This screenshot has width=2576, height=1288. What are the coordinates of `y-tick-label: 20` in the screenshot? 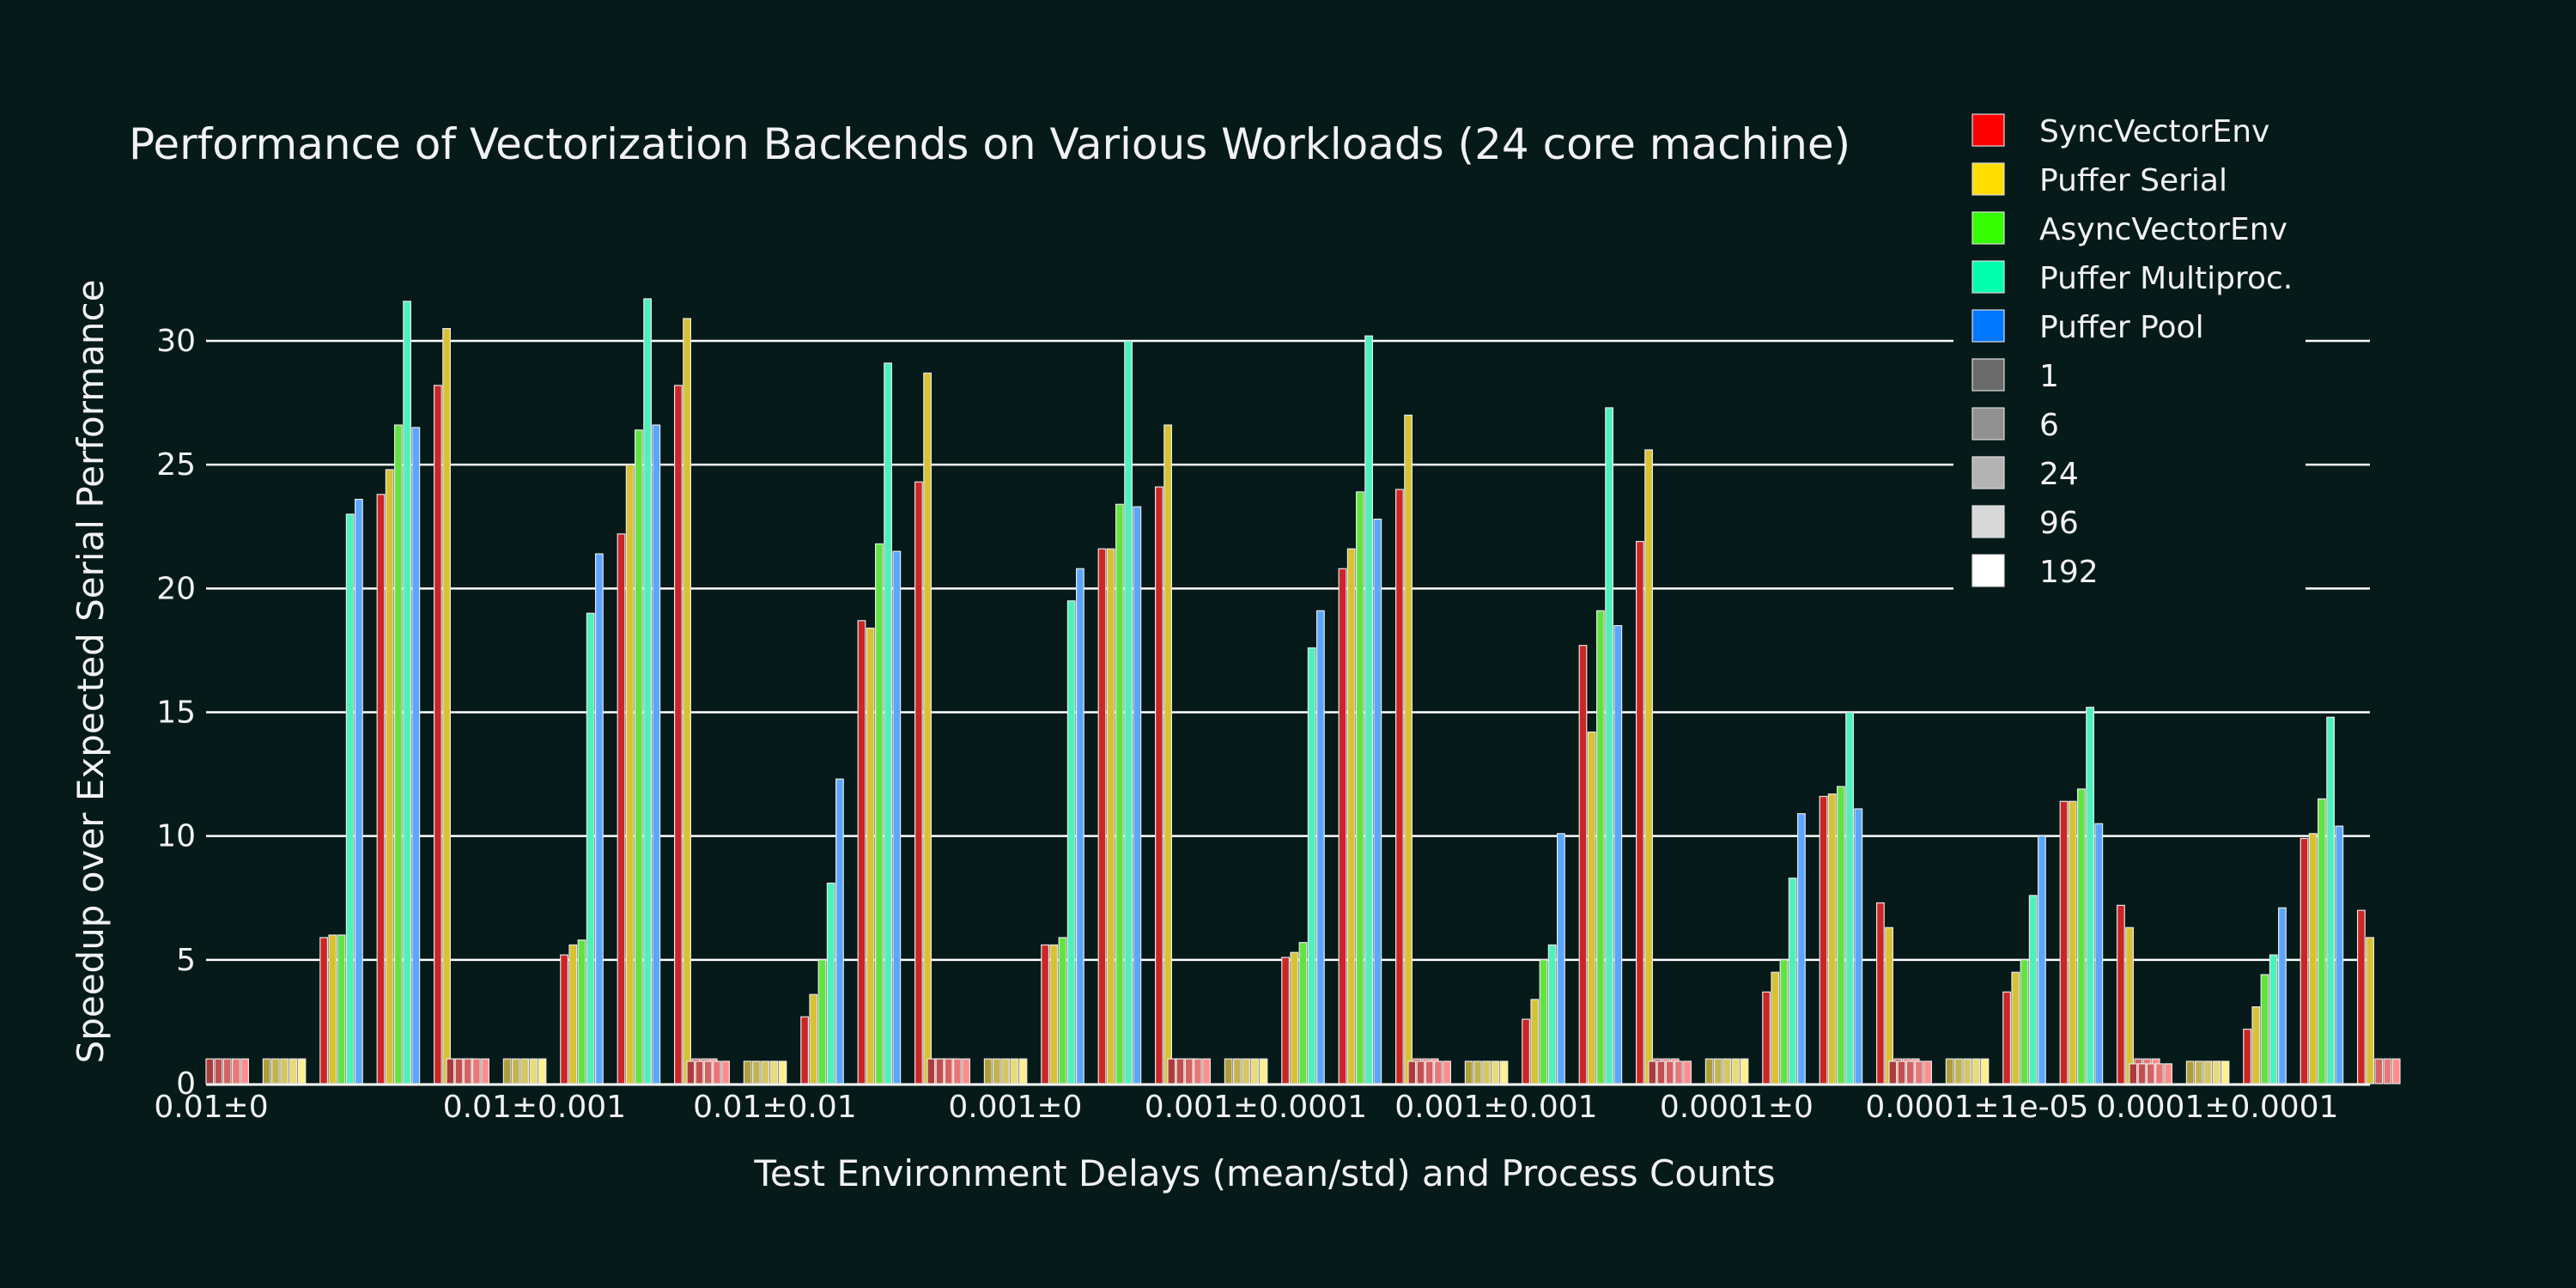 It's located at (176, 588).